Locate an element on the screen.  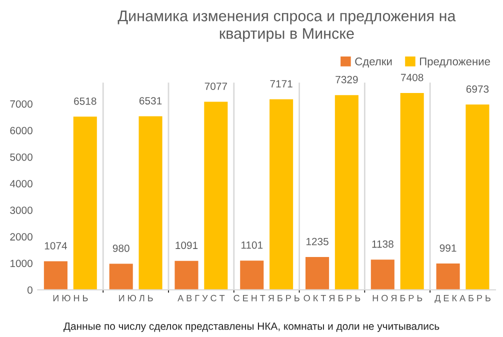
y-tick-label: 0 is located at coordinates (29, 290).